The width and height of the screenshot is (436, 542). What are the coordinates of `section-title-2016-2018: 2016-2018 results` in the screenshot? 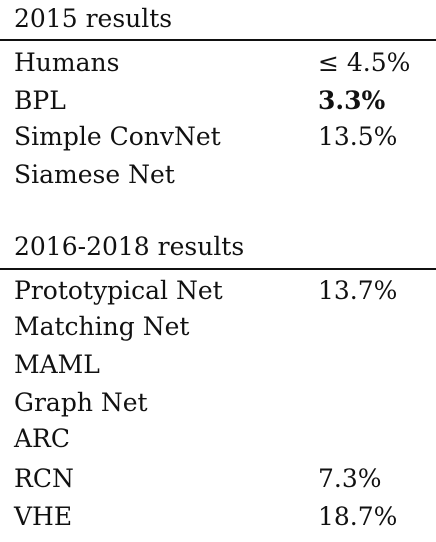 It's located at (129, 246).